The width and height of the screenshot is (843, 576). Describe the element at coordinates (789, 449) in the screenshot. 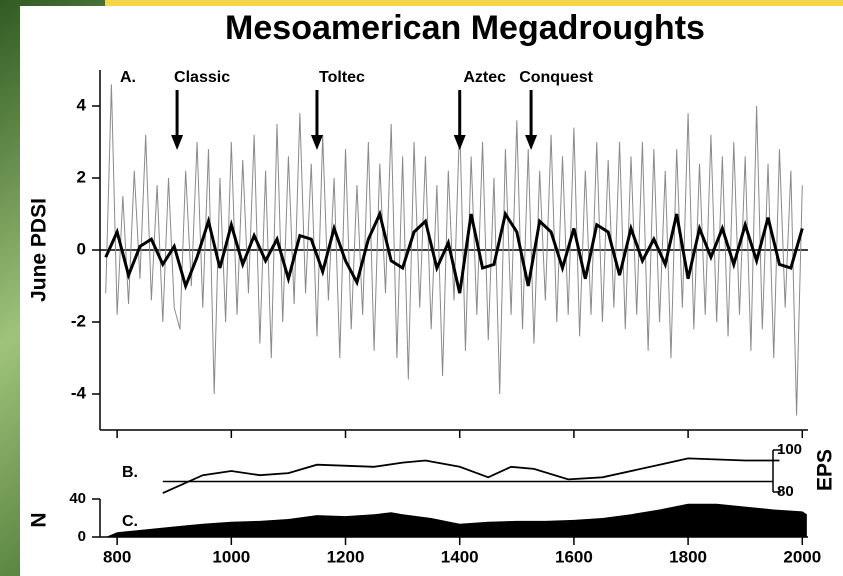

I see `y-tick-label: 100` at that location.